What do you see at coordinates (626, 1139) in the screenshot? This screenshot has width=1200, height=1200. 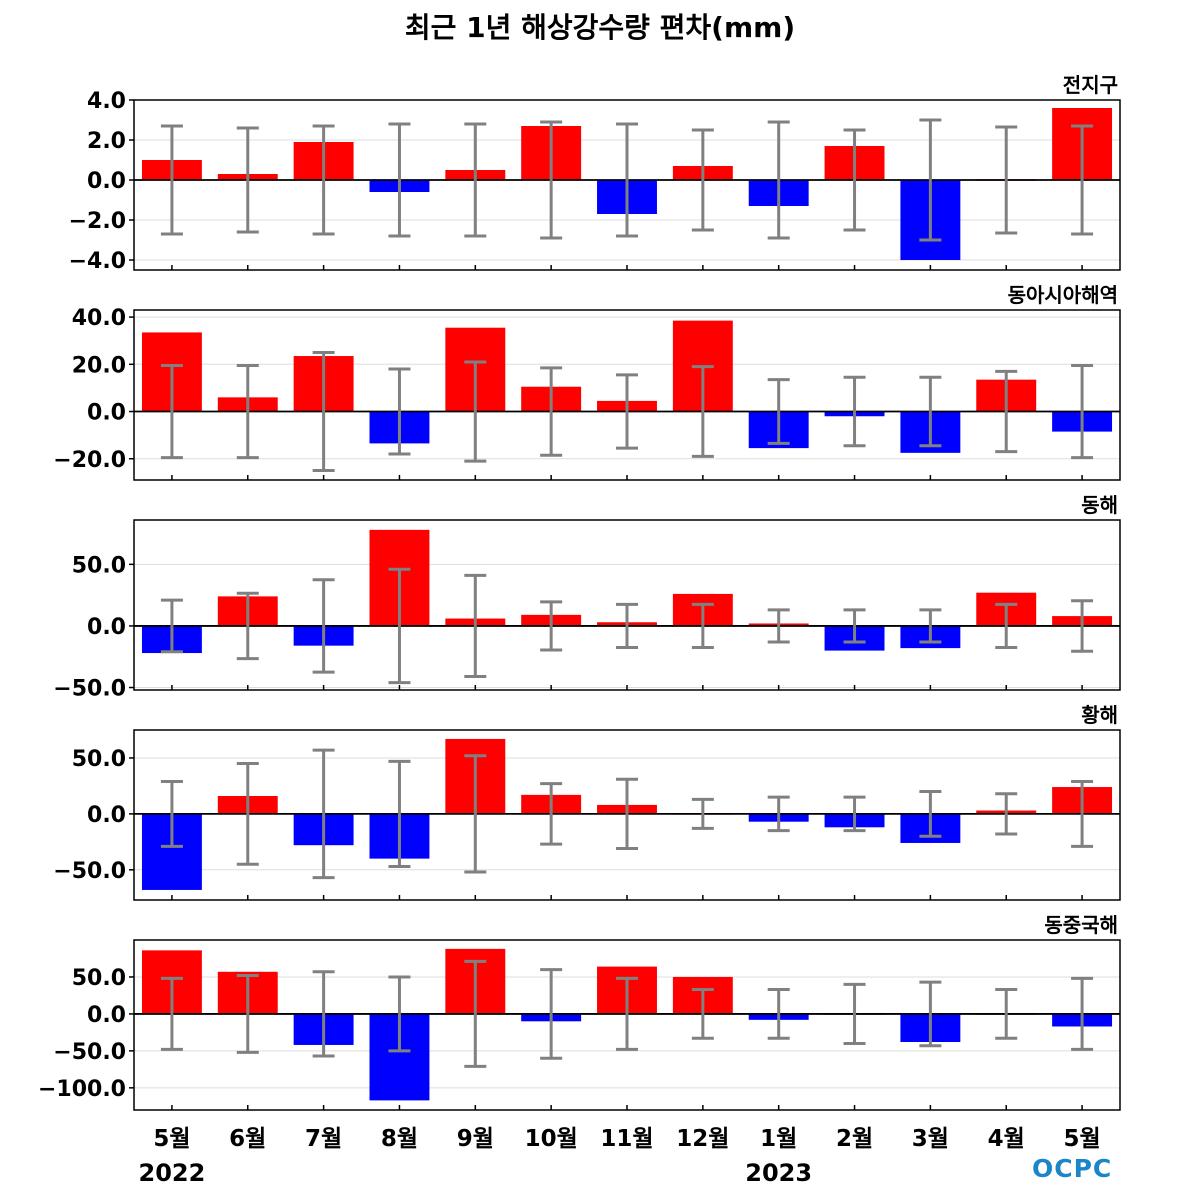 I see `x-tick-label: 11월` at bounding box center [626, 1139].